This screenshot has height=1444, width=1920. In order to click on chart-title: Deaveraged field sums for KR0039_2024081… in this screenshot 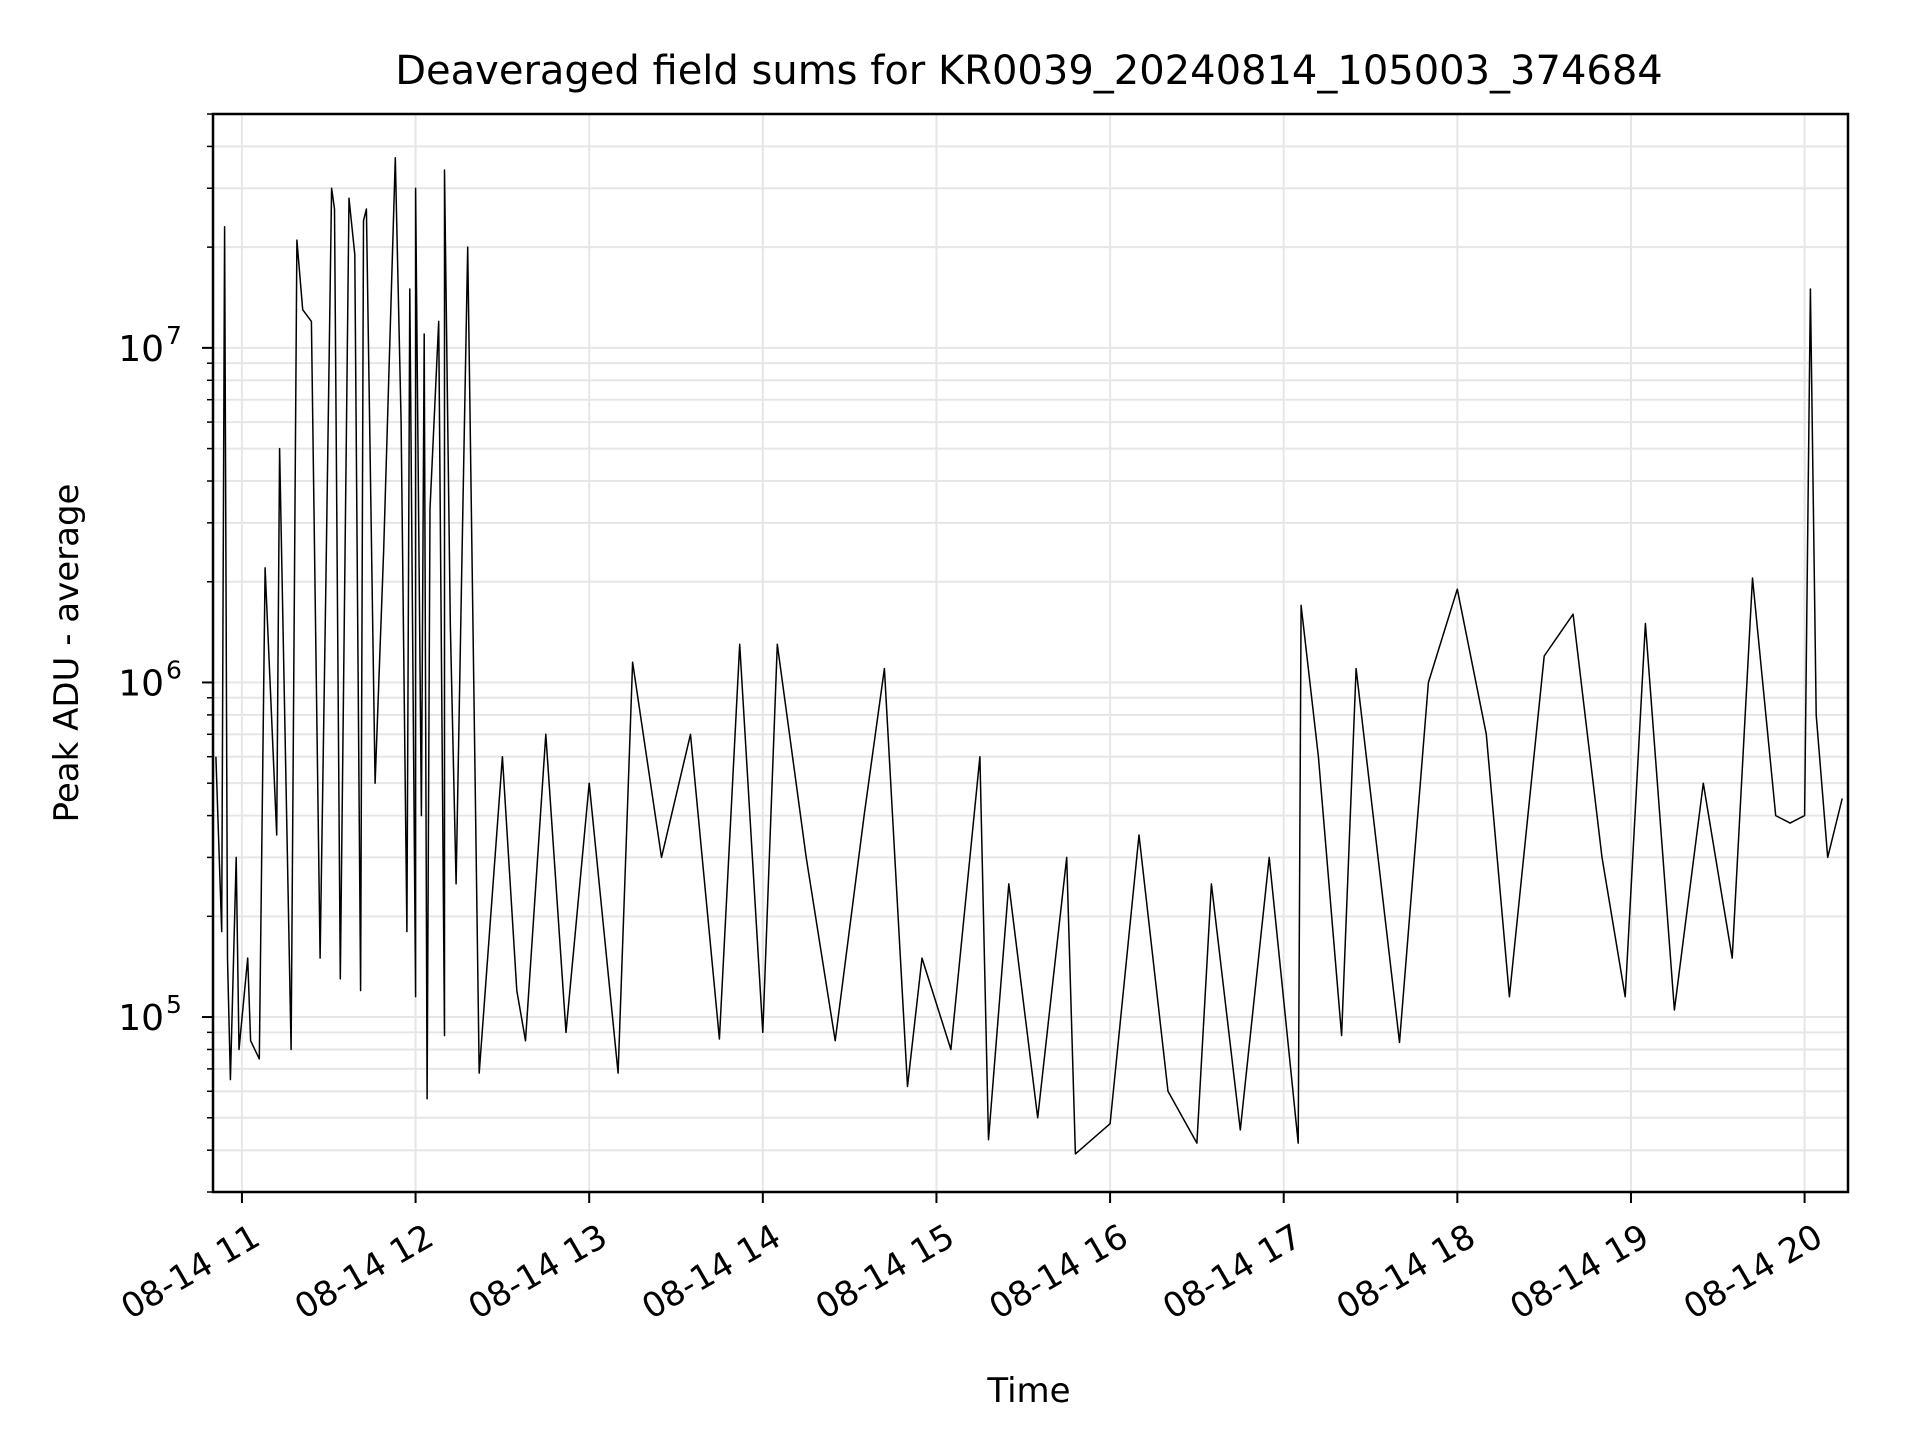, I will do `click(1029, 71)`.